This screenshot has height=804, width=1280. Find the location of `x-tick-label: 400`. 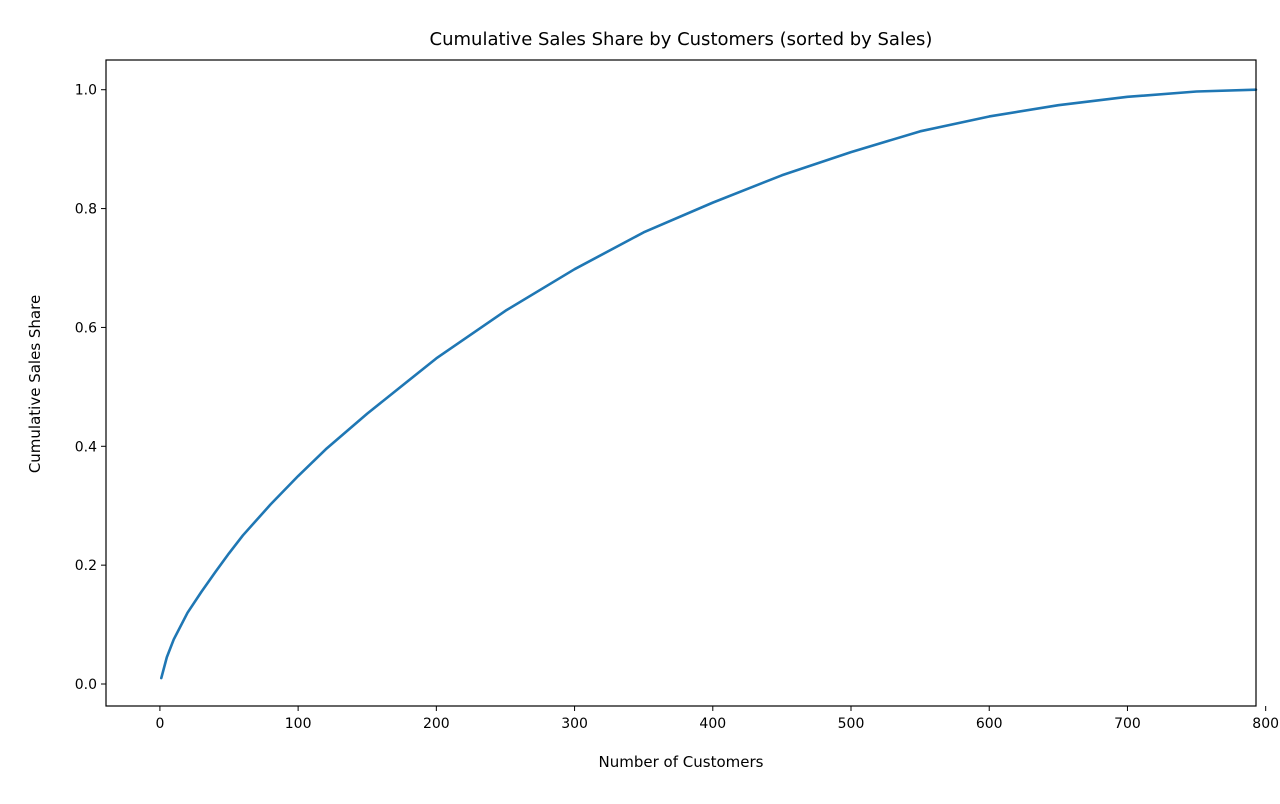

x-tick-label: 400 is located at coordinates (712, 724).